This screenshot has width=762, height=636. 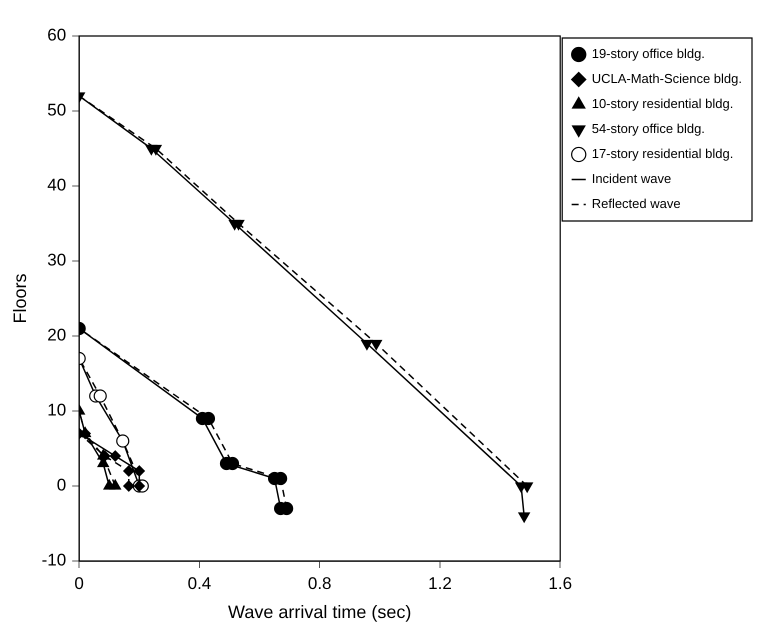 What do you see at coordinates (648, 128) in the screenshot?
I see `legend-label: 54-story office bldg.` at bounding box center [648, 128].